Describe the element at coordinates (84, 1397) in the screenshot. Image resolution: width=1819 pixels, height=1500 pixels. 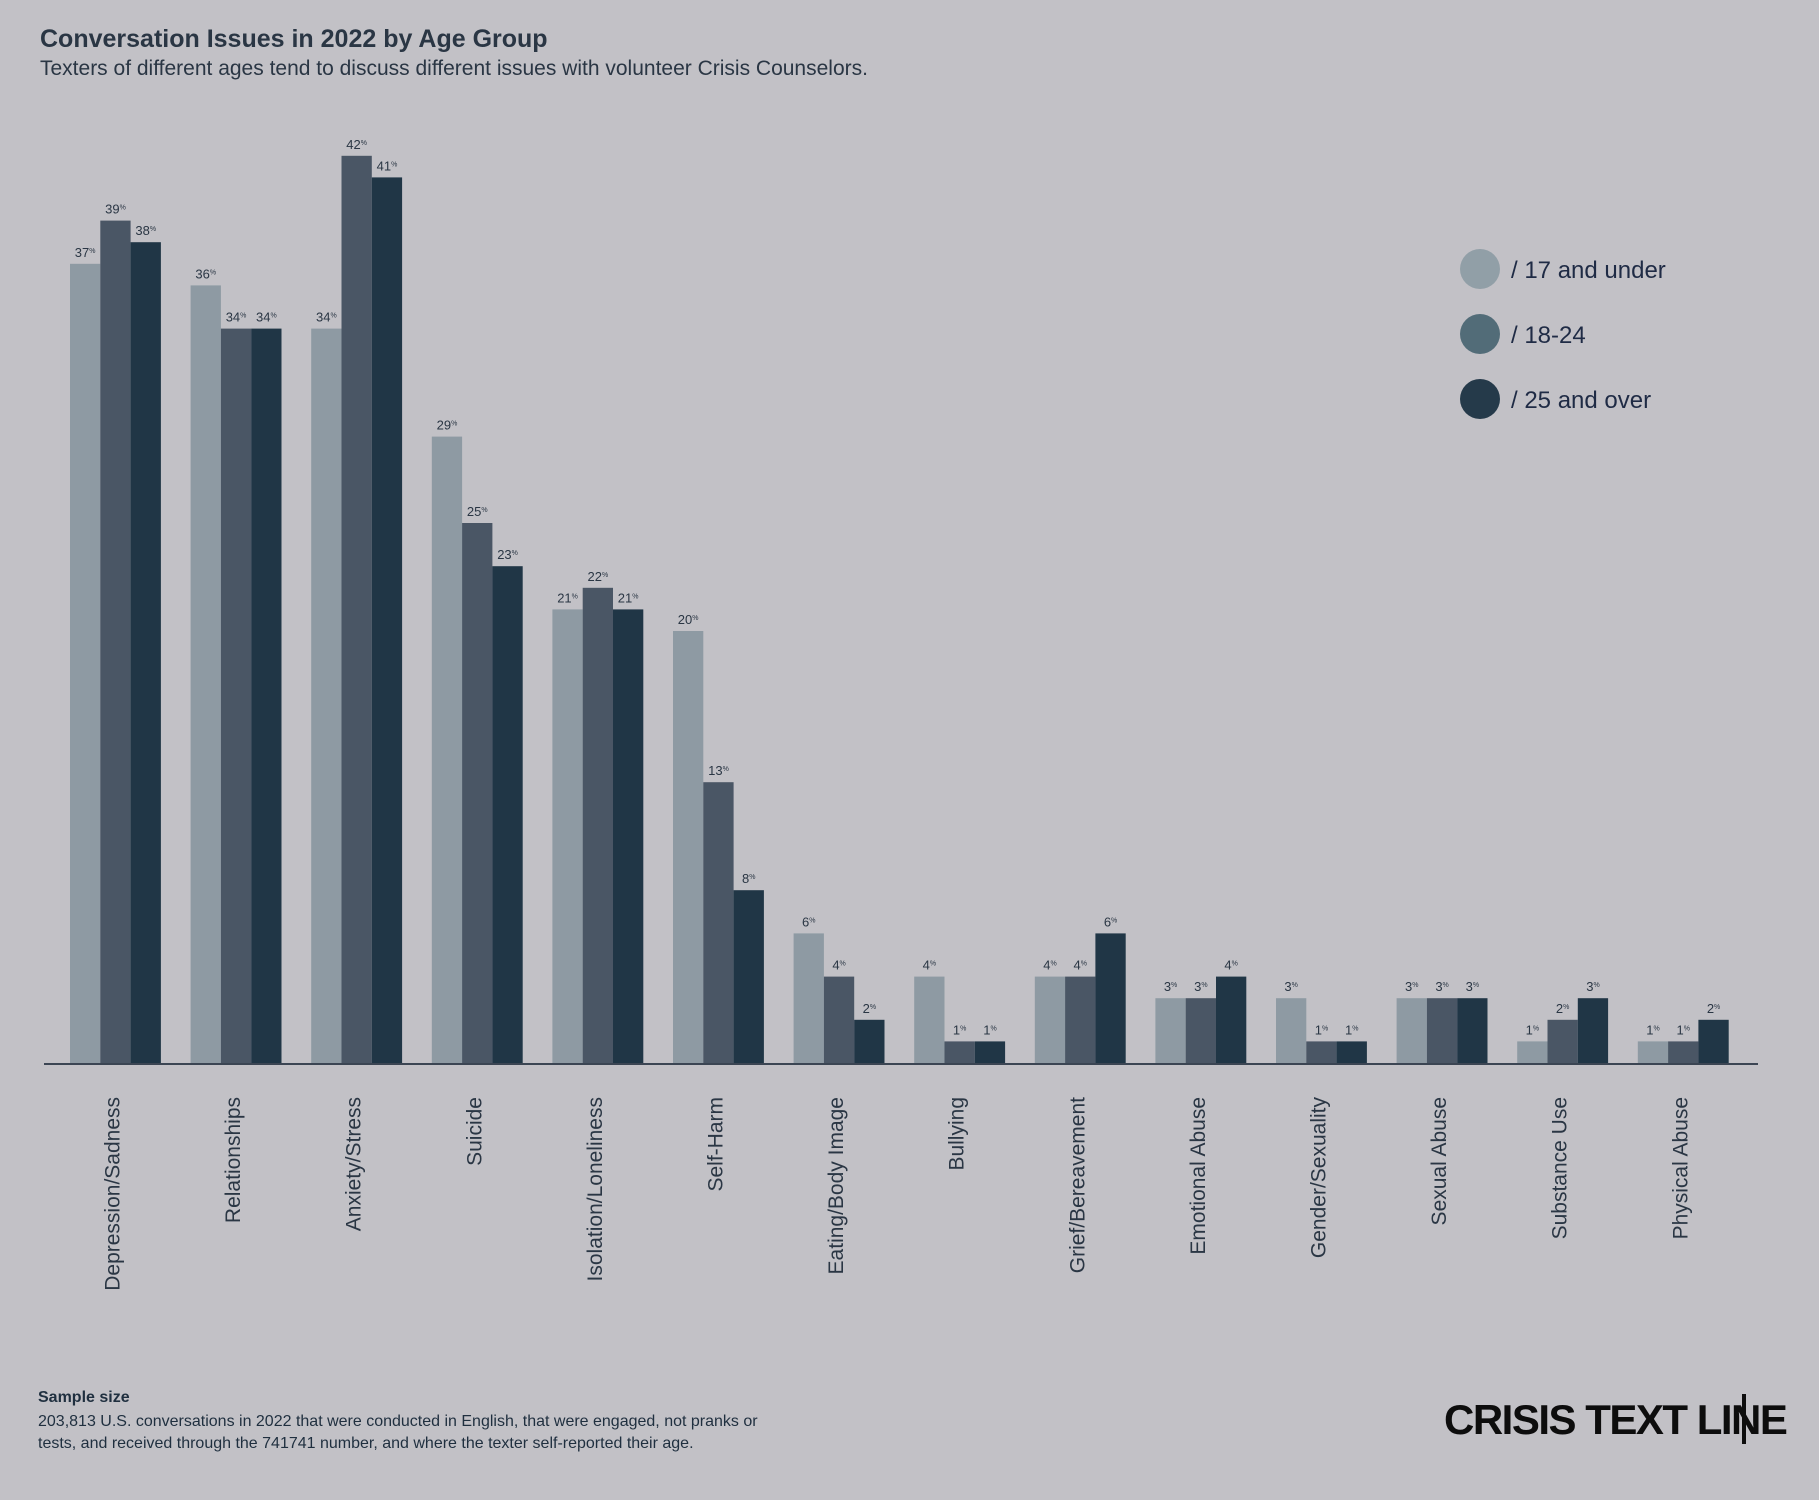
I see `sample-size-heading: Sample size` at that location.